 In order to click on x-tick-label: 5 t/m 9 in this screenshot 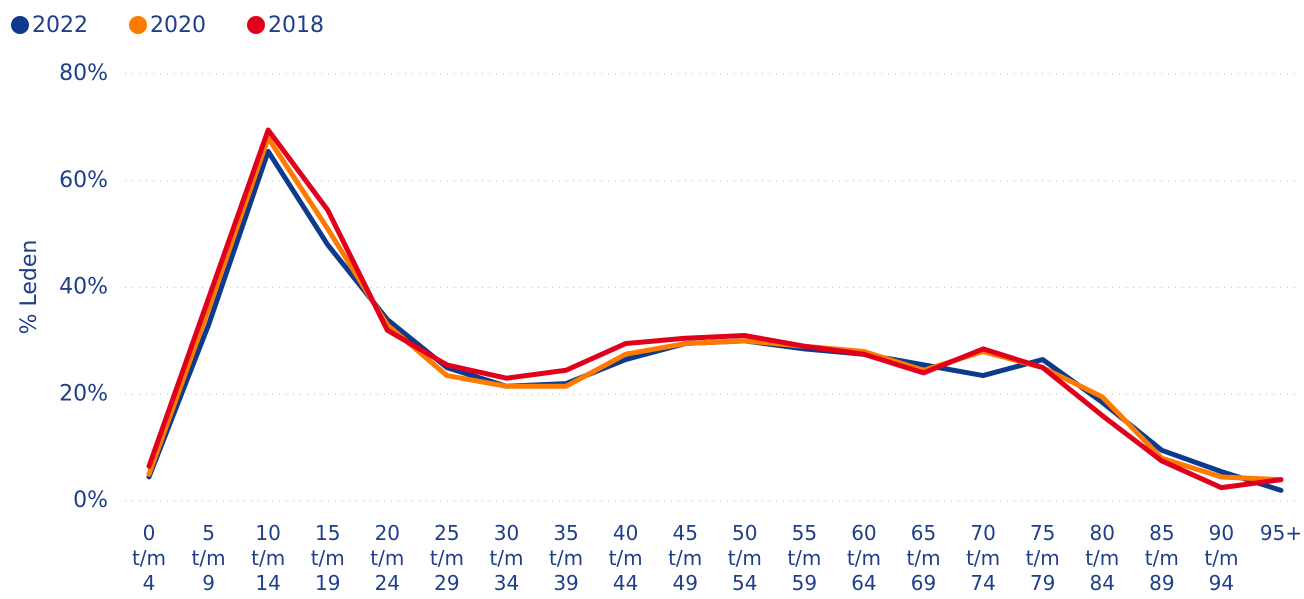, I will do `click(208, 558)`.